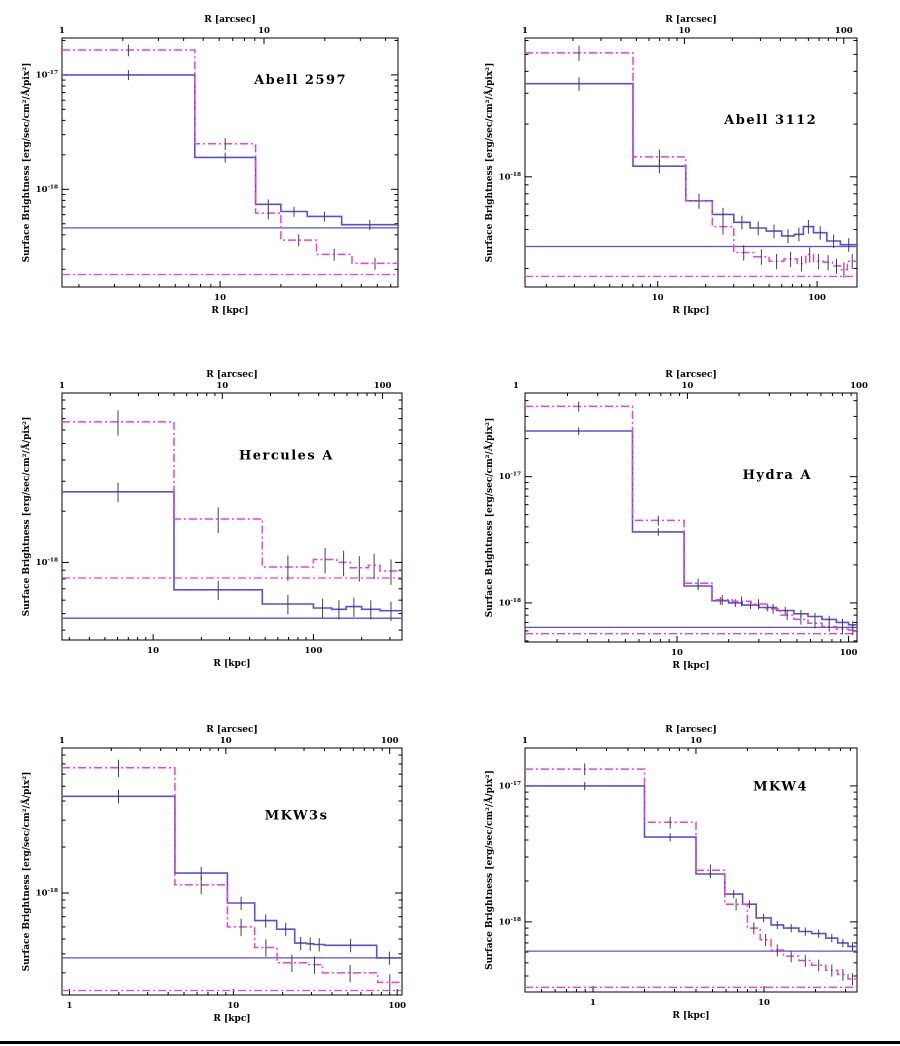  What do you see at coordinates (286, 456) in the screenshot?
I see `panel-title: Hercules A` at bounding box center [286, 456].